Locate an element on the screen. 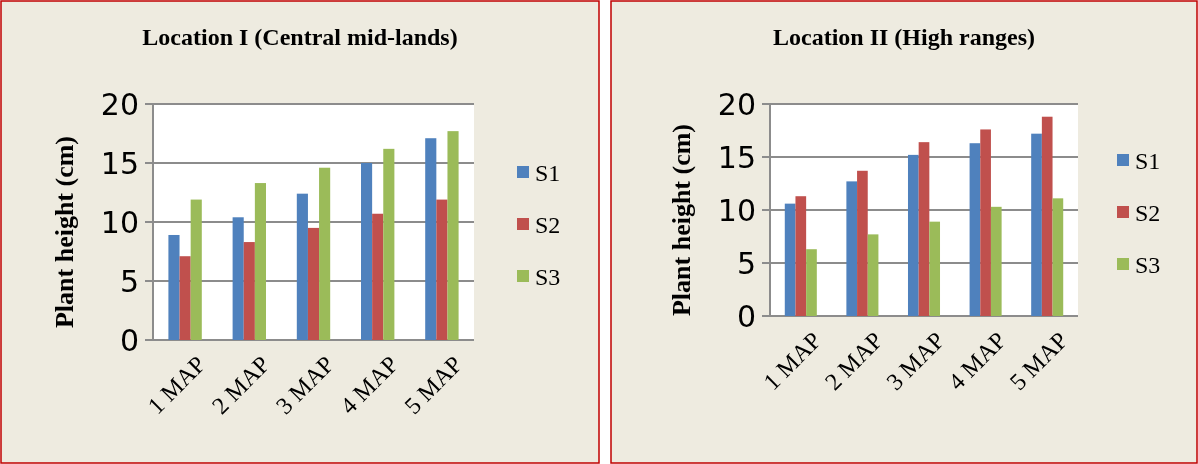 The width and height of the screenshot is (1198, 464). chart-title: Location II (High ranges) is located at coordinates (904, 37).